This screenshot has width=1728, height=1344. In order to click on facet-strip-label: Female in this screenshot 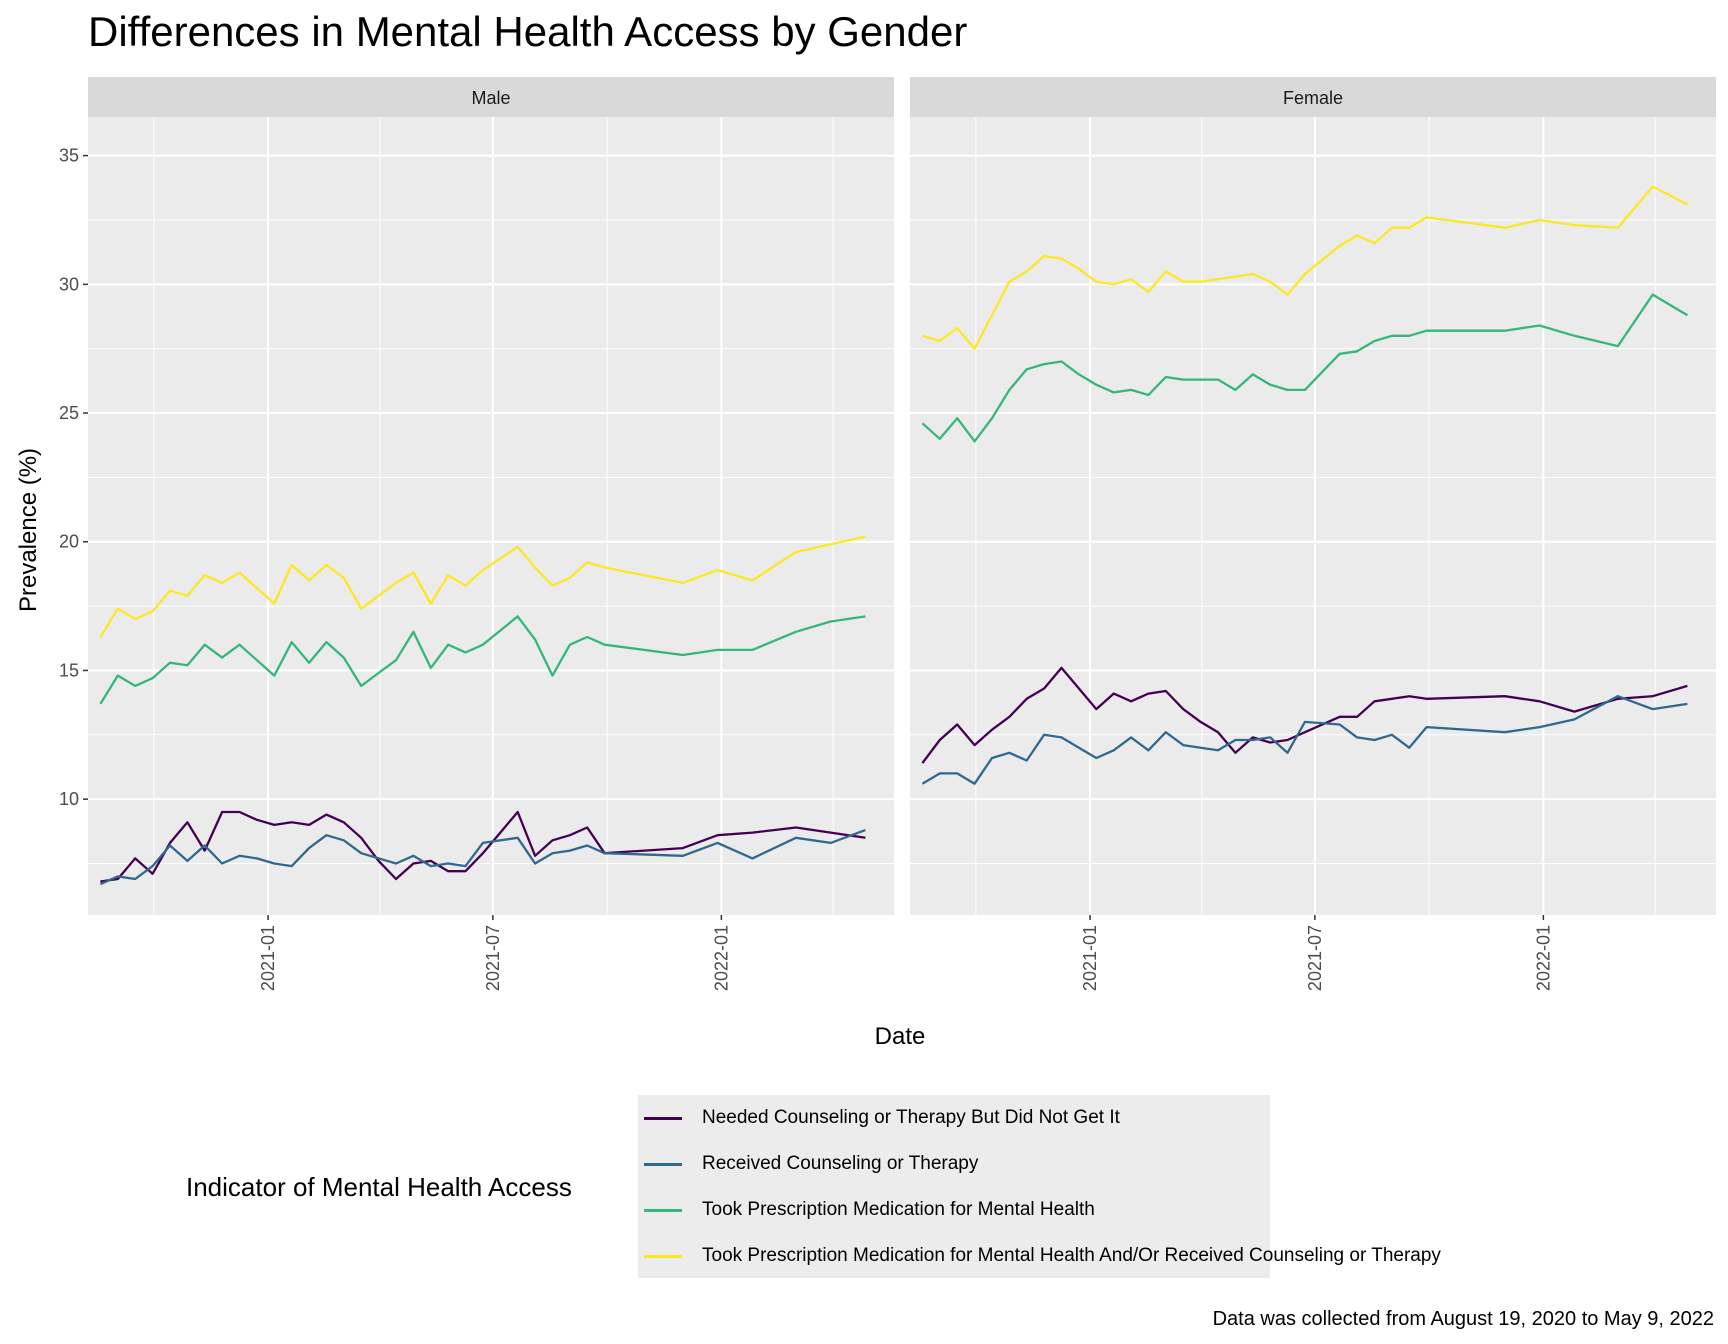, I will do `click(1313, 98)`.